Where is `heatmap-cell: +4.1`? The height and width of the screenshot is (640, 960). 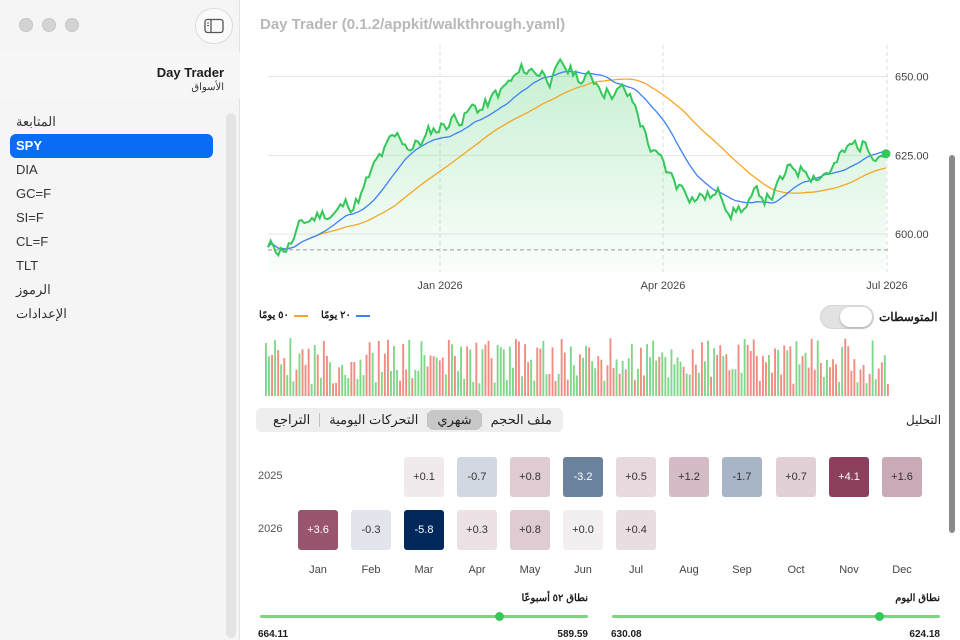 heatmap-cell: +4.1 is located at coordinates (849, 477).